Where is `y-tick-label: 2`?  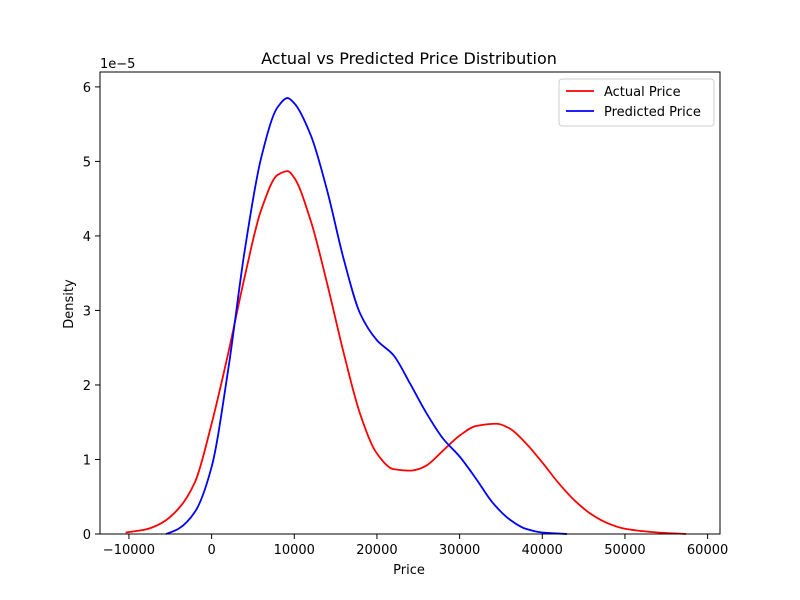 y-tick-label: 2 is located at coordinates (87, 386).